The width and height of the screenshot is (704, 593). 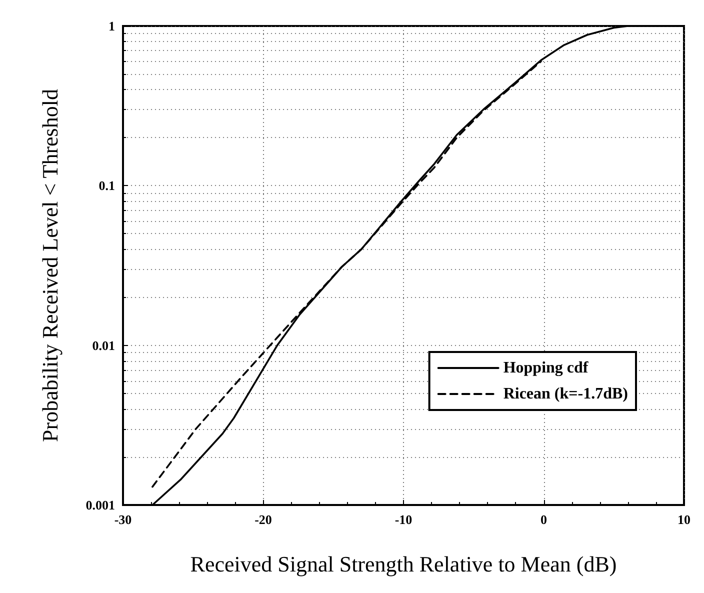 What do you see at coordinates (103, 345) in the screenshot?
I see `y-tick-label: 0.01` at bounding box center [103, 345].